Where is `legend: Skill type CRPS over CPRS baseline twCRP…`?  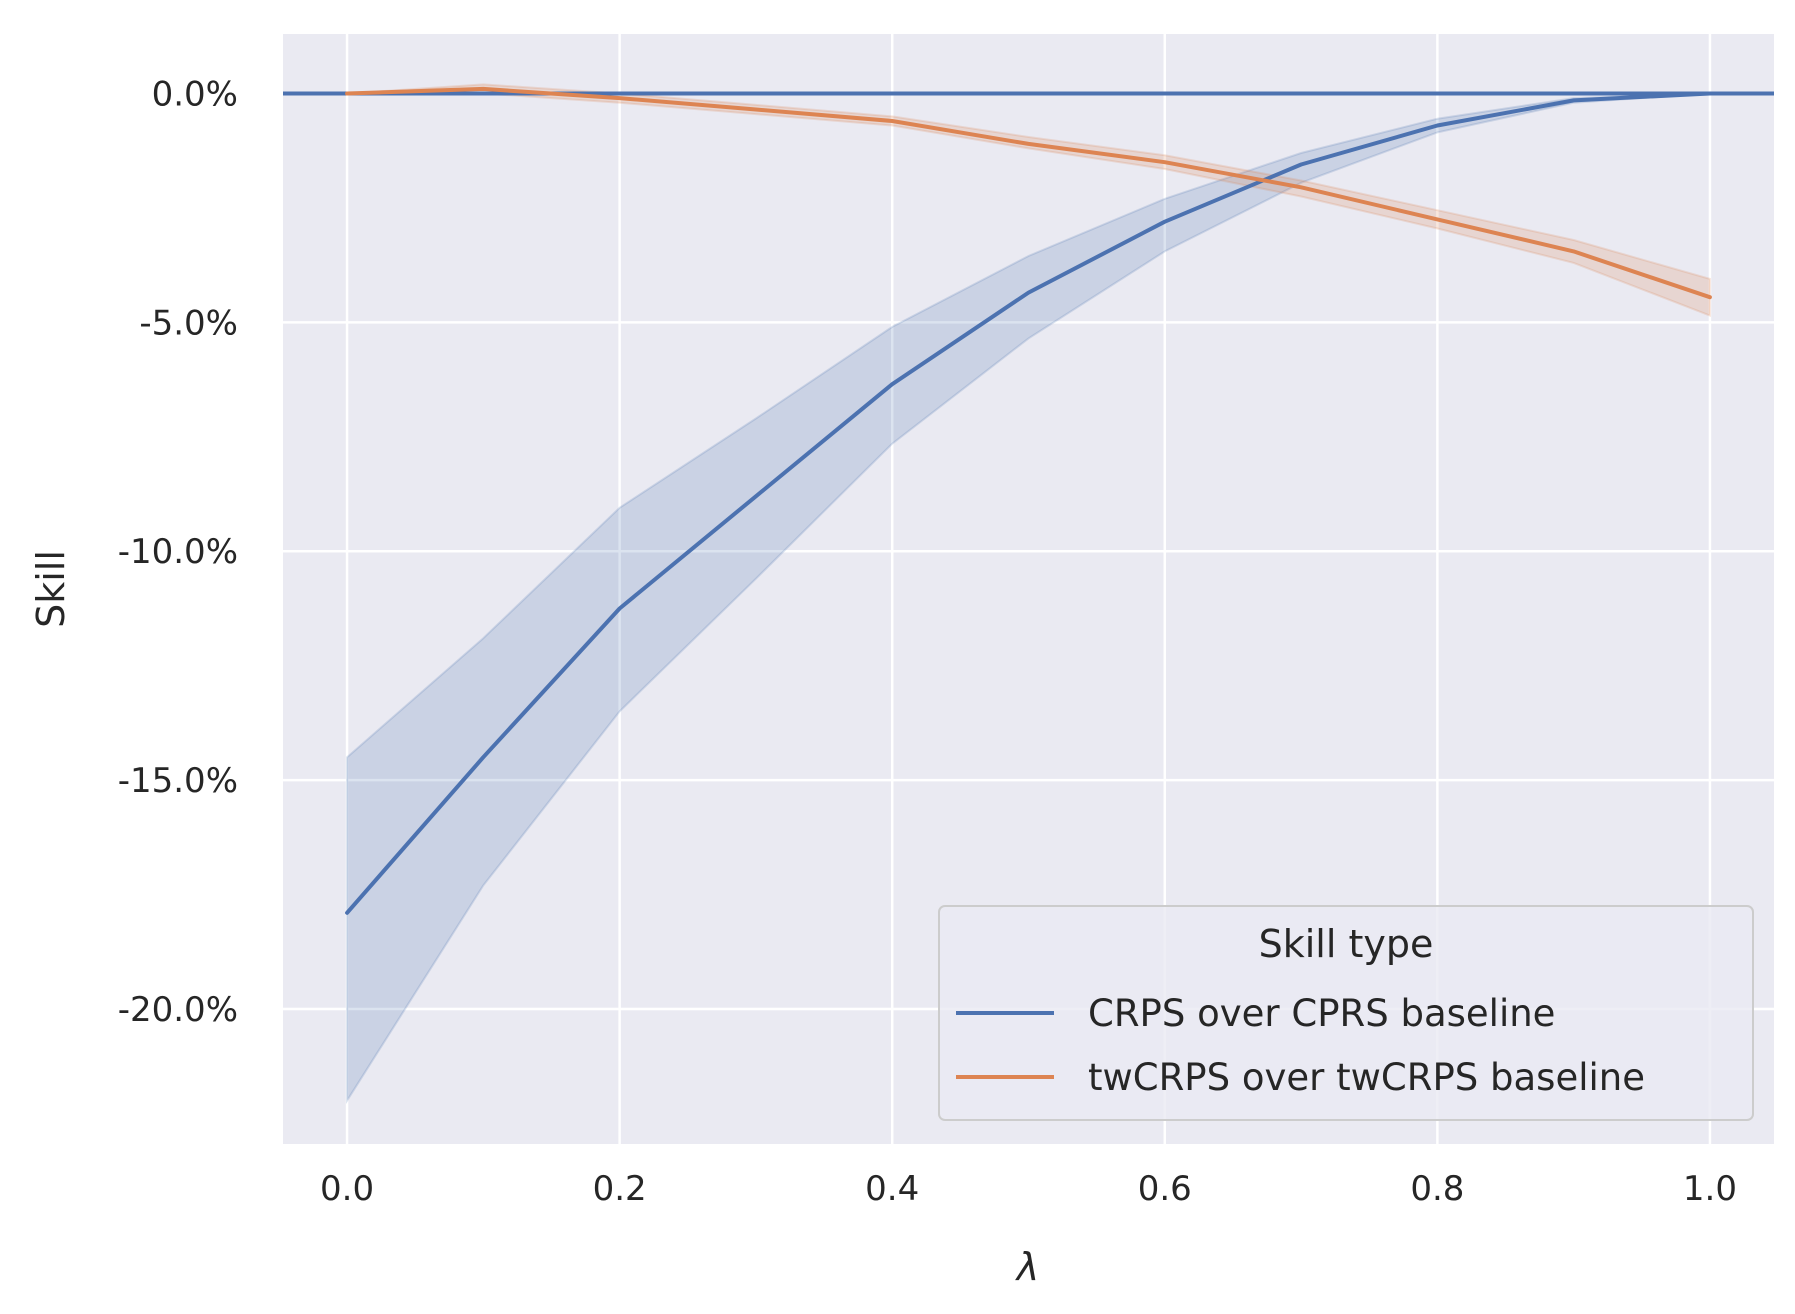
legend: Skill type CRPS over CPRS baseline twCRP… is located at coordinates (1346, 1013).